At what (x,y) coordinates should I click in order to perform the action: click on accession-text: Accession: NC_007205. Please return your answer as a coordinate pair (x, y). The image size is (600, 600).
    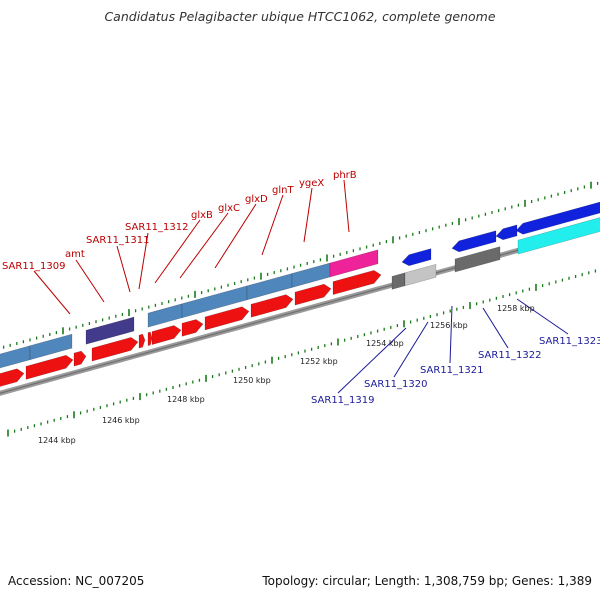
    Looking at the image, I should click on (76, 581).